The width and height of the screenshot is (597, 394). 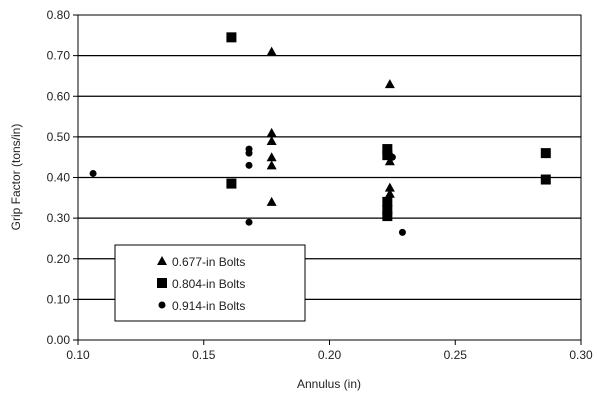 I want to click on x-tick-label: 0.10, so click(x=78, y=355).